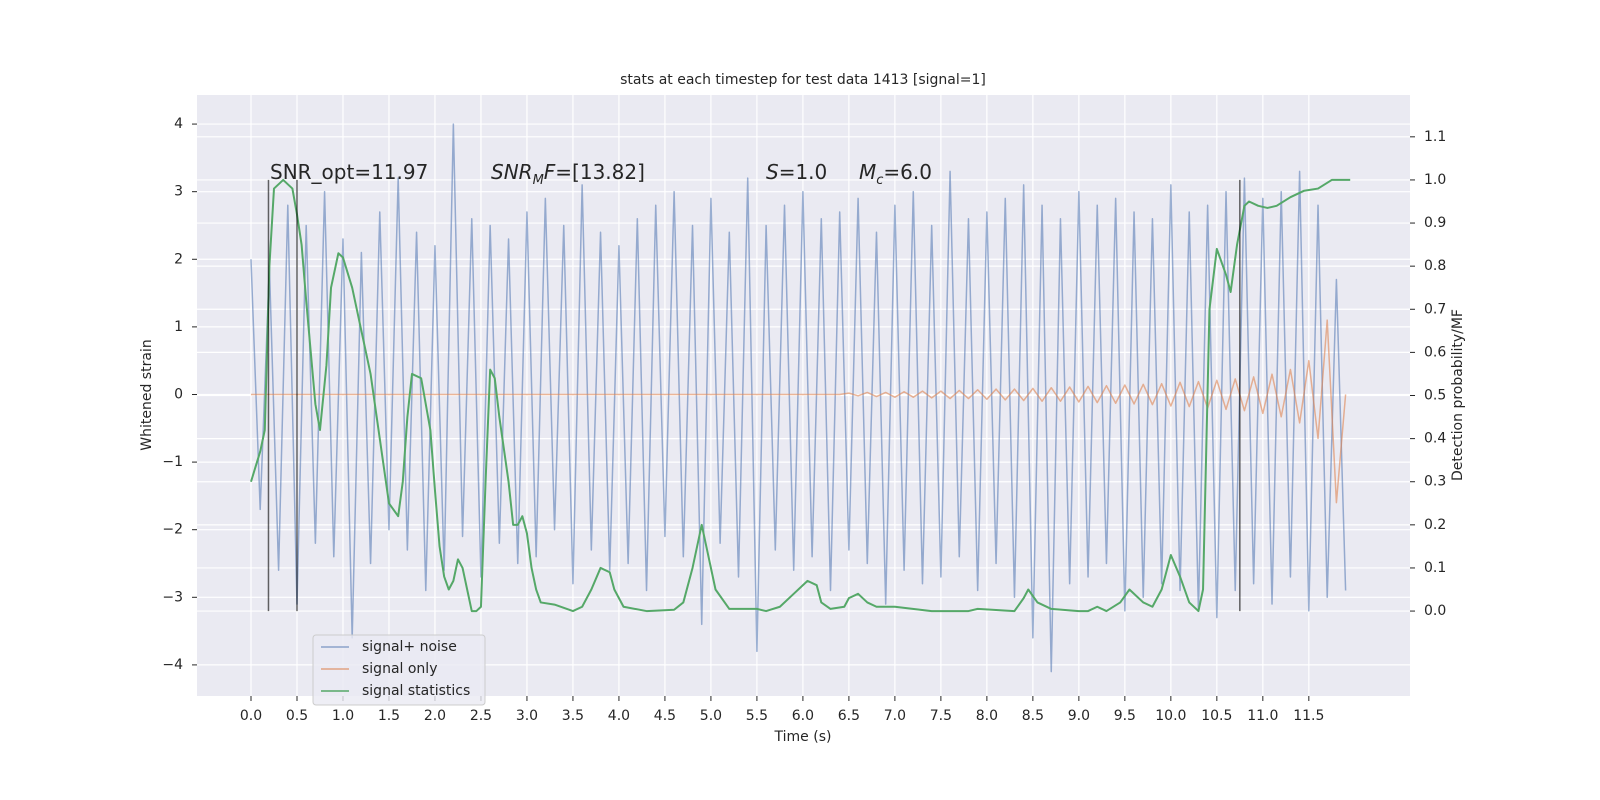 The width and height of the screenshot is (1600, 800). I want to click on x-tick-label: 2.5, so click(481, 716).